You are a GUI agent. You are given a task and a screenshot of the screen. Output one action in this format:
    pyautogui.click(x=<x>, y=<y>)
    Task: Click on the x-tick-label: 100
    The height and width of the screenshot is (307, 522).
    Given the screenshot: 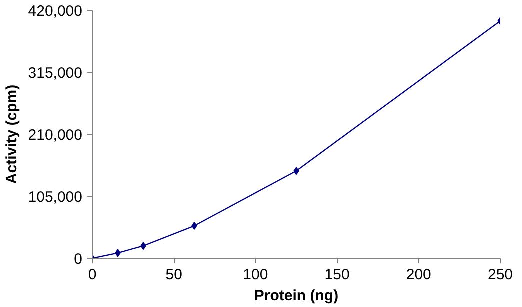 What is the action you would take?
    pyautogui.click(x=255, y=275)
    